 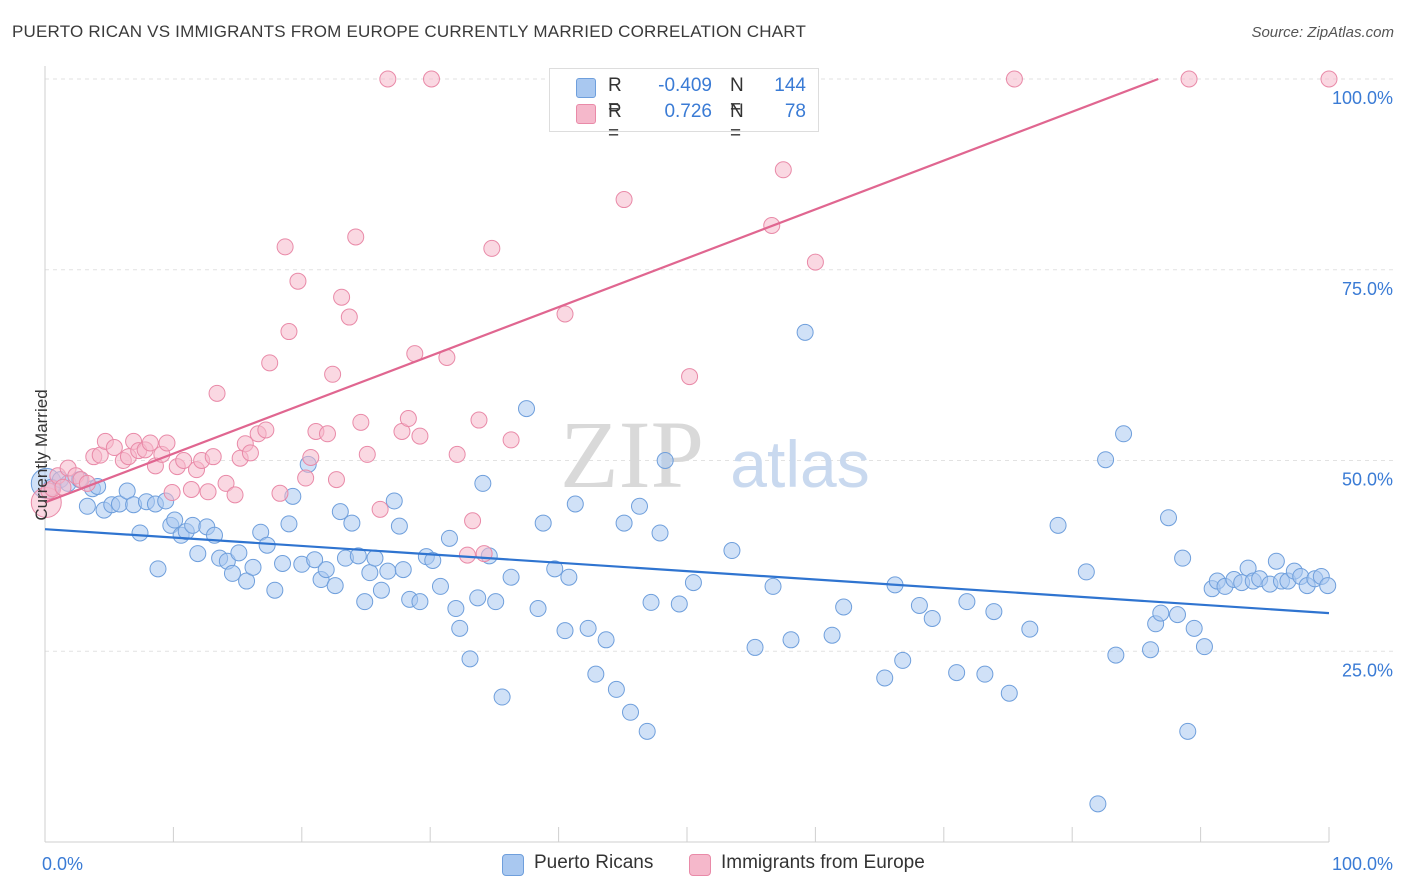 I want to click on y-tick-label: 75.0%, so click(x=1367, y=289).